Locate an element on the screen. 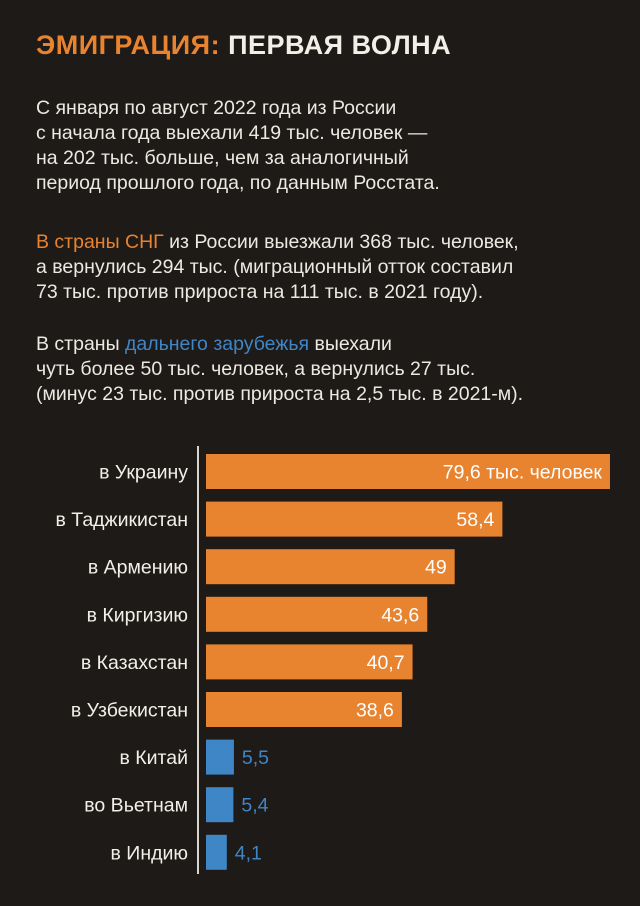 This screenshot has width=640, height=906. summary-line-2: с начала года выехали 419 тыс. человек — is located at coordinates (232, 133).